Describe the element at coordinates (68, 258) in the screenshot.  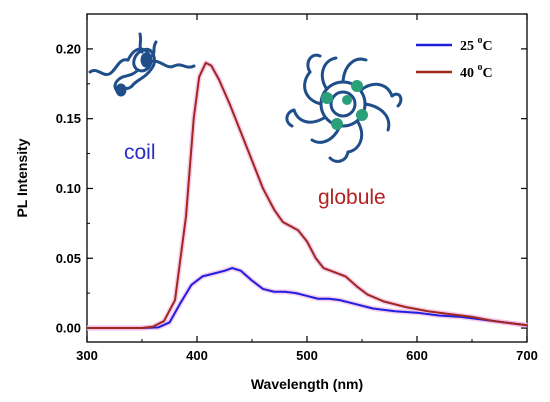
I see `y-tick-label: 0.05` at that location.